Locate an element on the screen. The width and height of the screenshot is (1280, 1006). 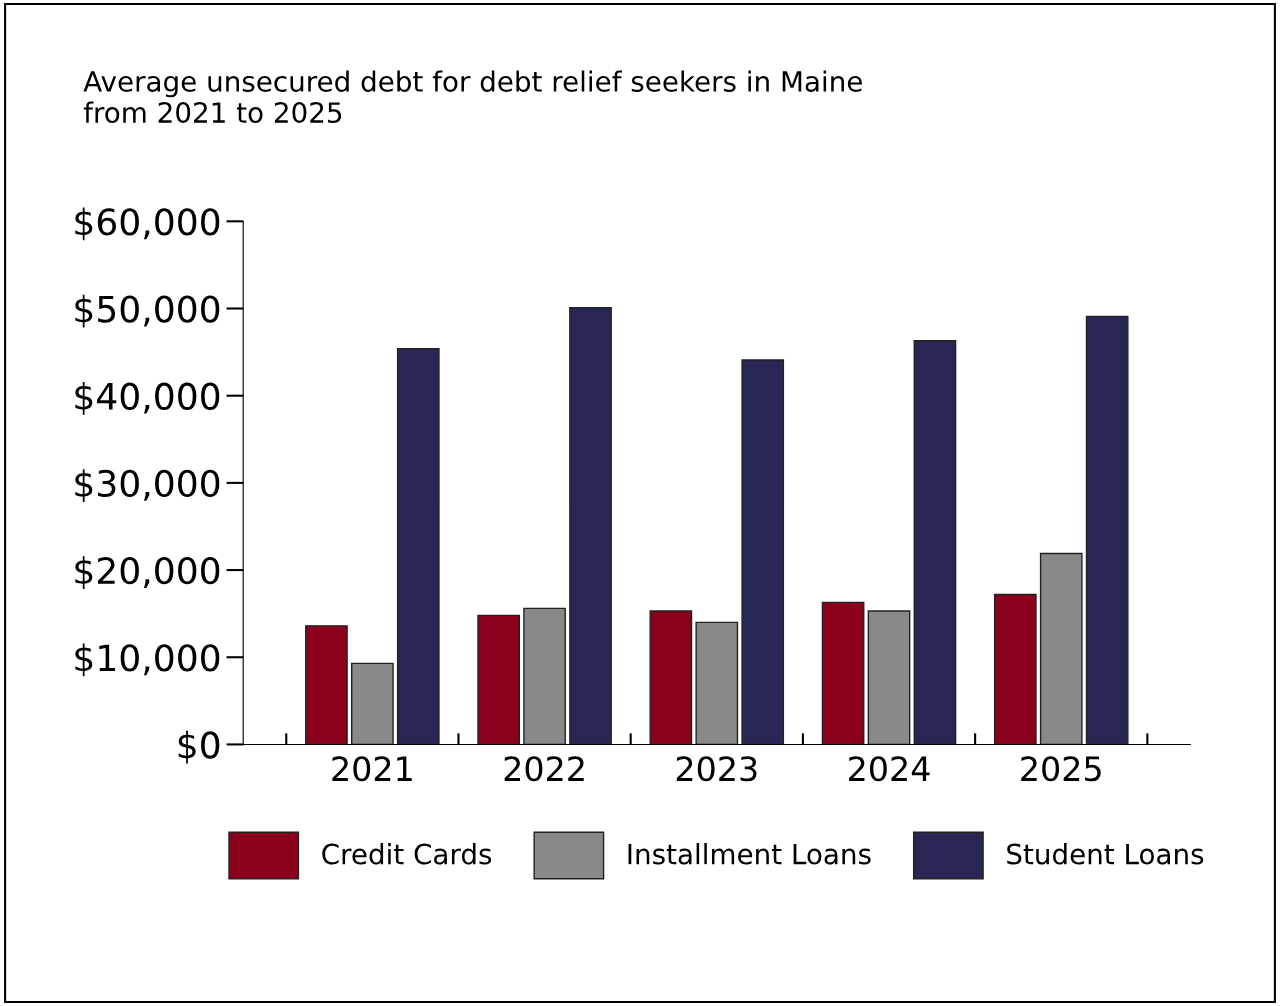
y-tick-label: $60,000 is located at coordinates (147, 224).